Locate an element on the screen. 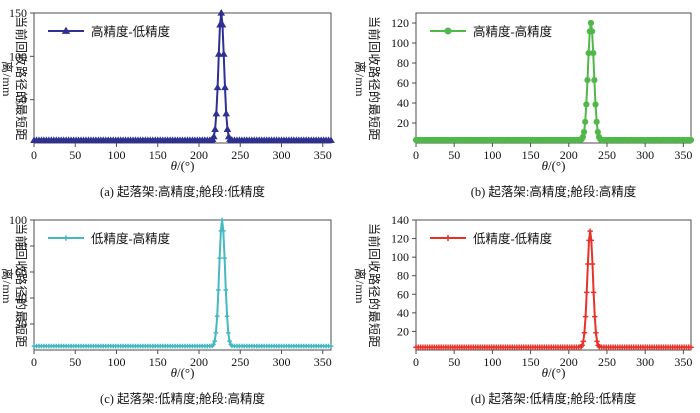 The height and width of the screenshot is (413, 700). legend-marker-a is located at coordinates (66, 30).